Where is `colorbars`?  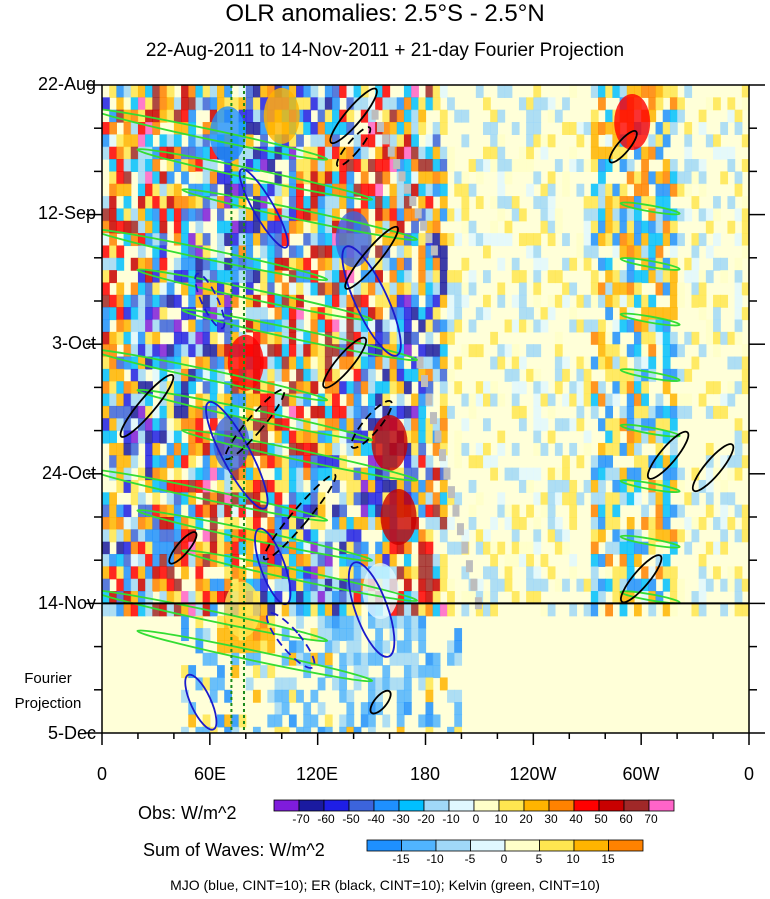 colorbars is located at coordinates (474, 825).